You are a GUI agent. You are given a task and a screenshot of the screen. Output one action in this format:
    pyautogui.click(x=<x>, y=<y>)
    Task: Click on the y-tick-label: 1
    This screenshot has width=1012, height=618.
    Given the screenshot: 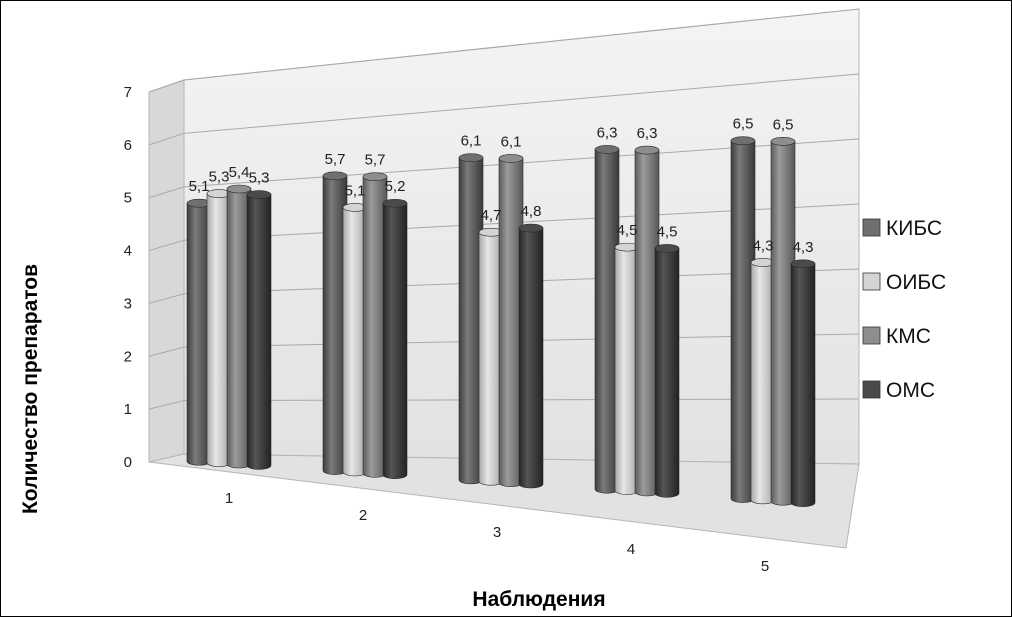 What is the action you would take?
    pyautogui.click(x=128, y=409)
    